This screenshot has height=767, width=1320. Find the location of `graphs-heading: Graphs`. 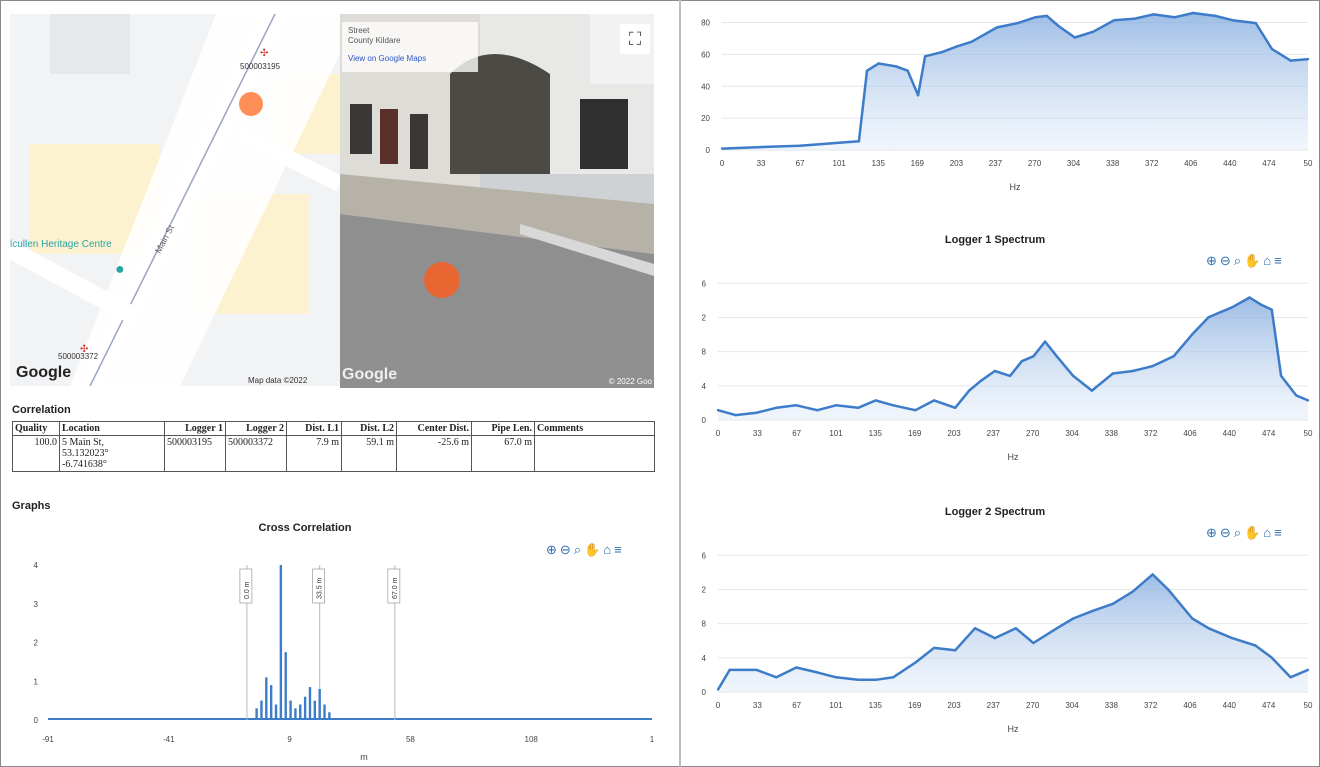

graphs-heading: Graphs is located at coordinates (31, 506).